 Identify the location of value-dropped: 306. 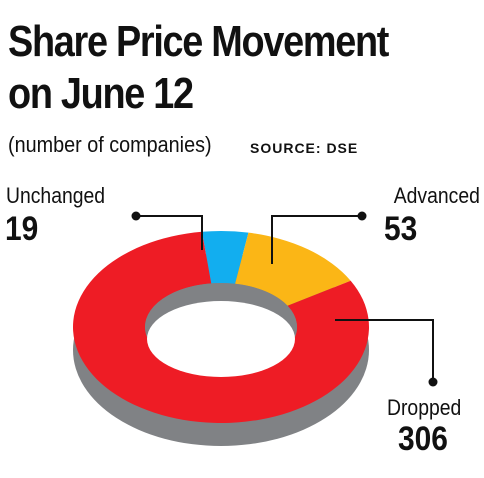
(423, 439).